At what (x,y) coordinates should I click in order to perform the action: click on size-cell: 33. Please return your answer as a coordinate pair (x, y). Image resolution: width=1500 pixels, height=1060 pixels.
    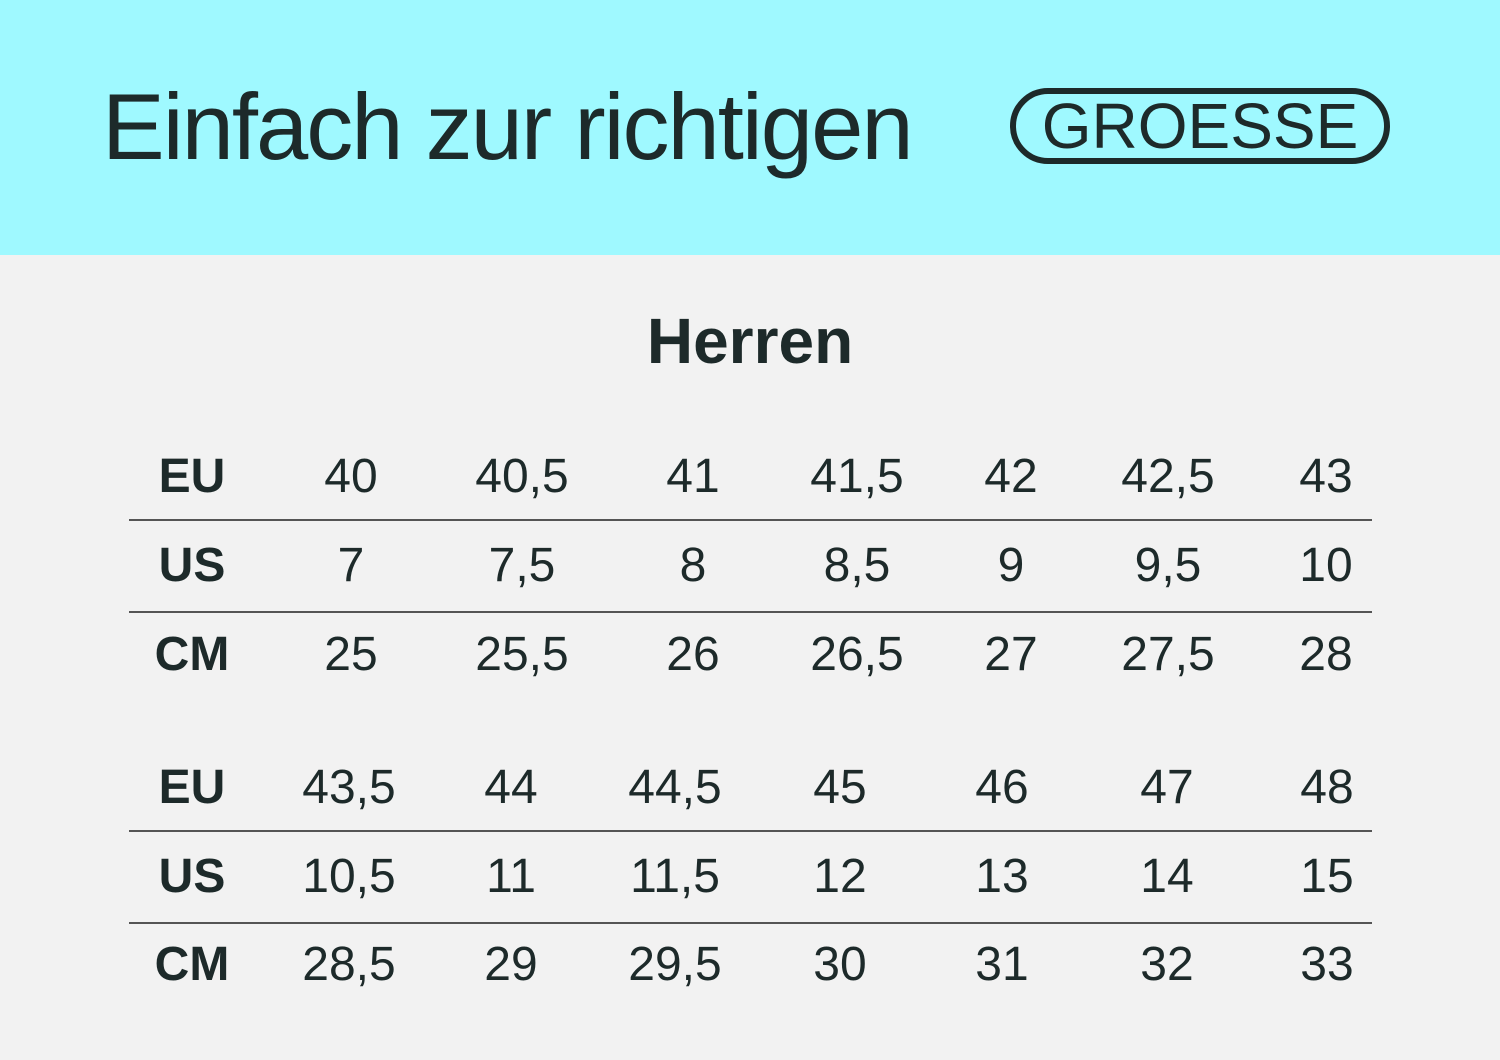
    Looking at the image, I should click on (1327, 964).